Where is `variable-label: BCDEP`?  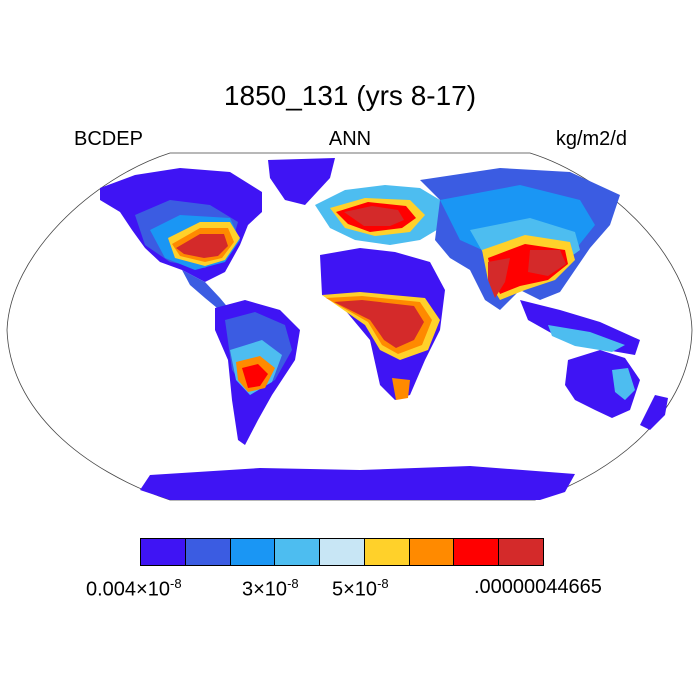
variable-label: BCDEP is located at coordinates (108, 139).